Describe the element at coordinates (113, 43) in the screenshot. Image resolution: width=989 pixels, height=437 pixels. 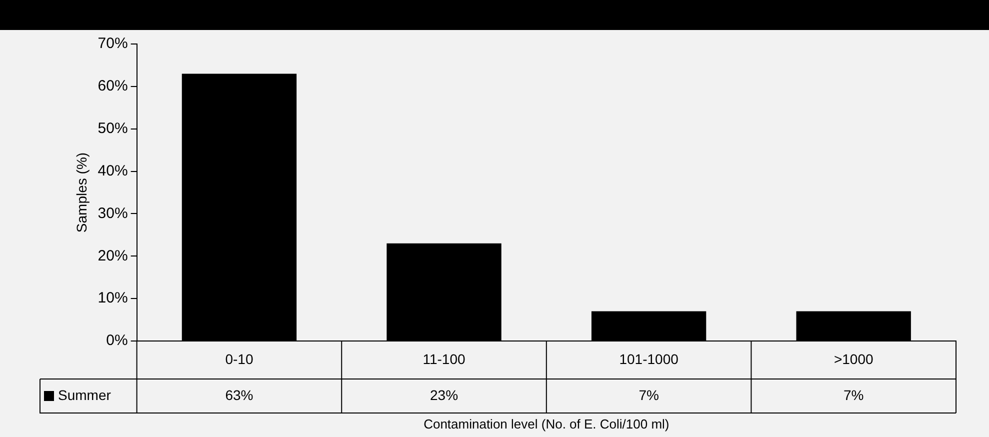
I see `y-tick-label: 70%` at that location.